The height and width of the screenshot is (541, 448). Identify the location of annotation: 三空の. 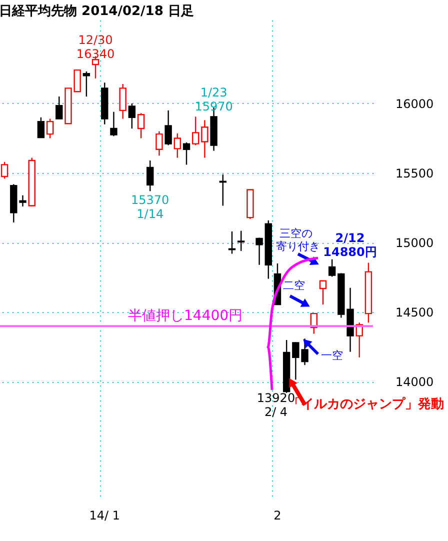
(296, 233).